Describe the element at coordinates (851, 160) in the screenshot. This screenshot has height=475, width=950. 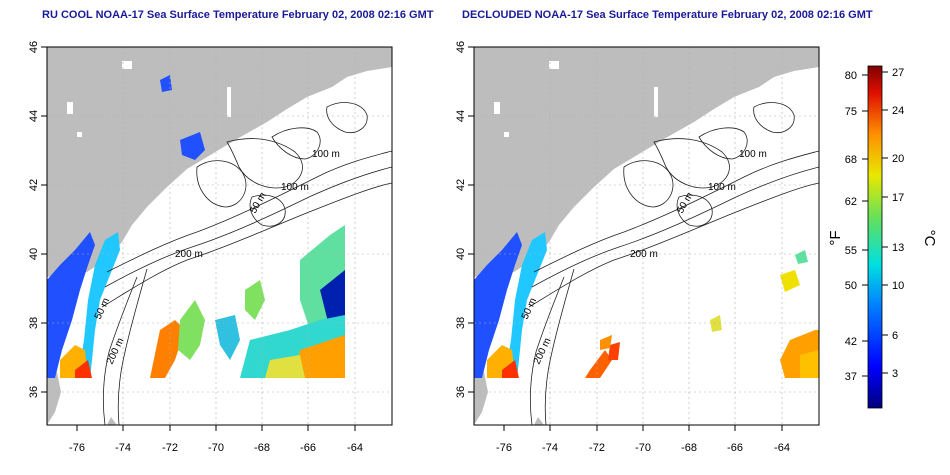
I see `colorbar-f-tick: 68` at that location.